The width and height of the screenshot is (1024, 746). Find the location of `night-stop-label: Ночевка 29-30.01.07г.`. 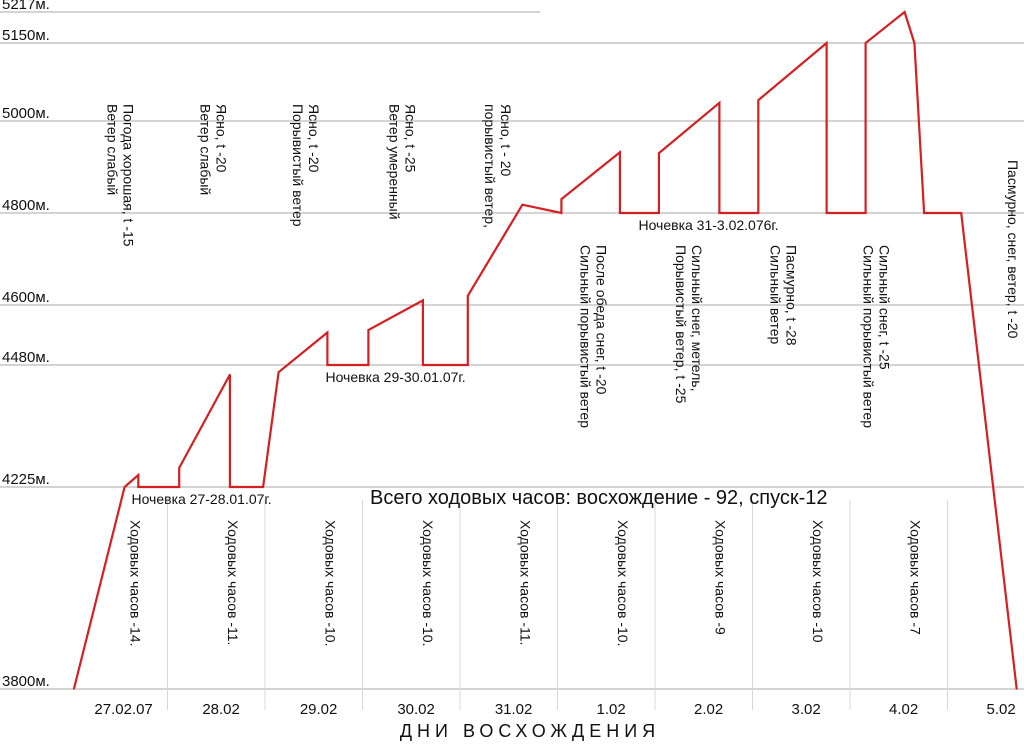

night-stop-label: Ночевка 29-30.01.07г. is located at coordinates (395, 377).